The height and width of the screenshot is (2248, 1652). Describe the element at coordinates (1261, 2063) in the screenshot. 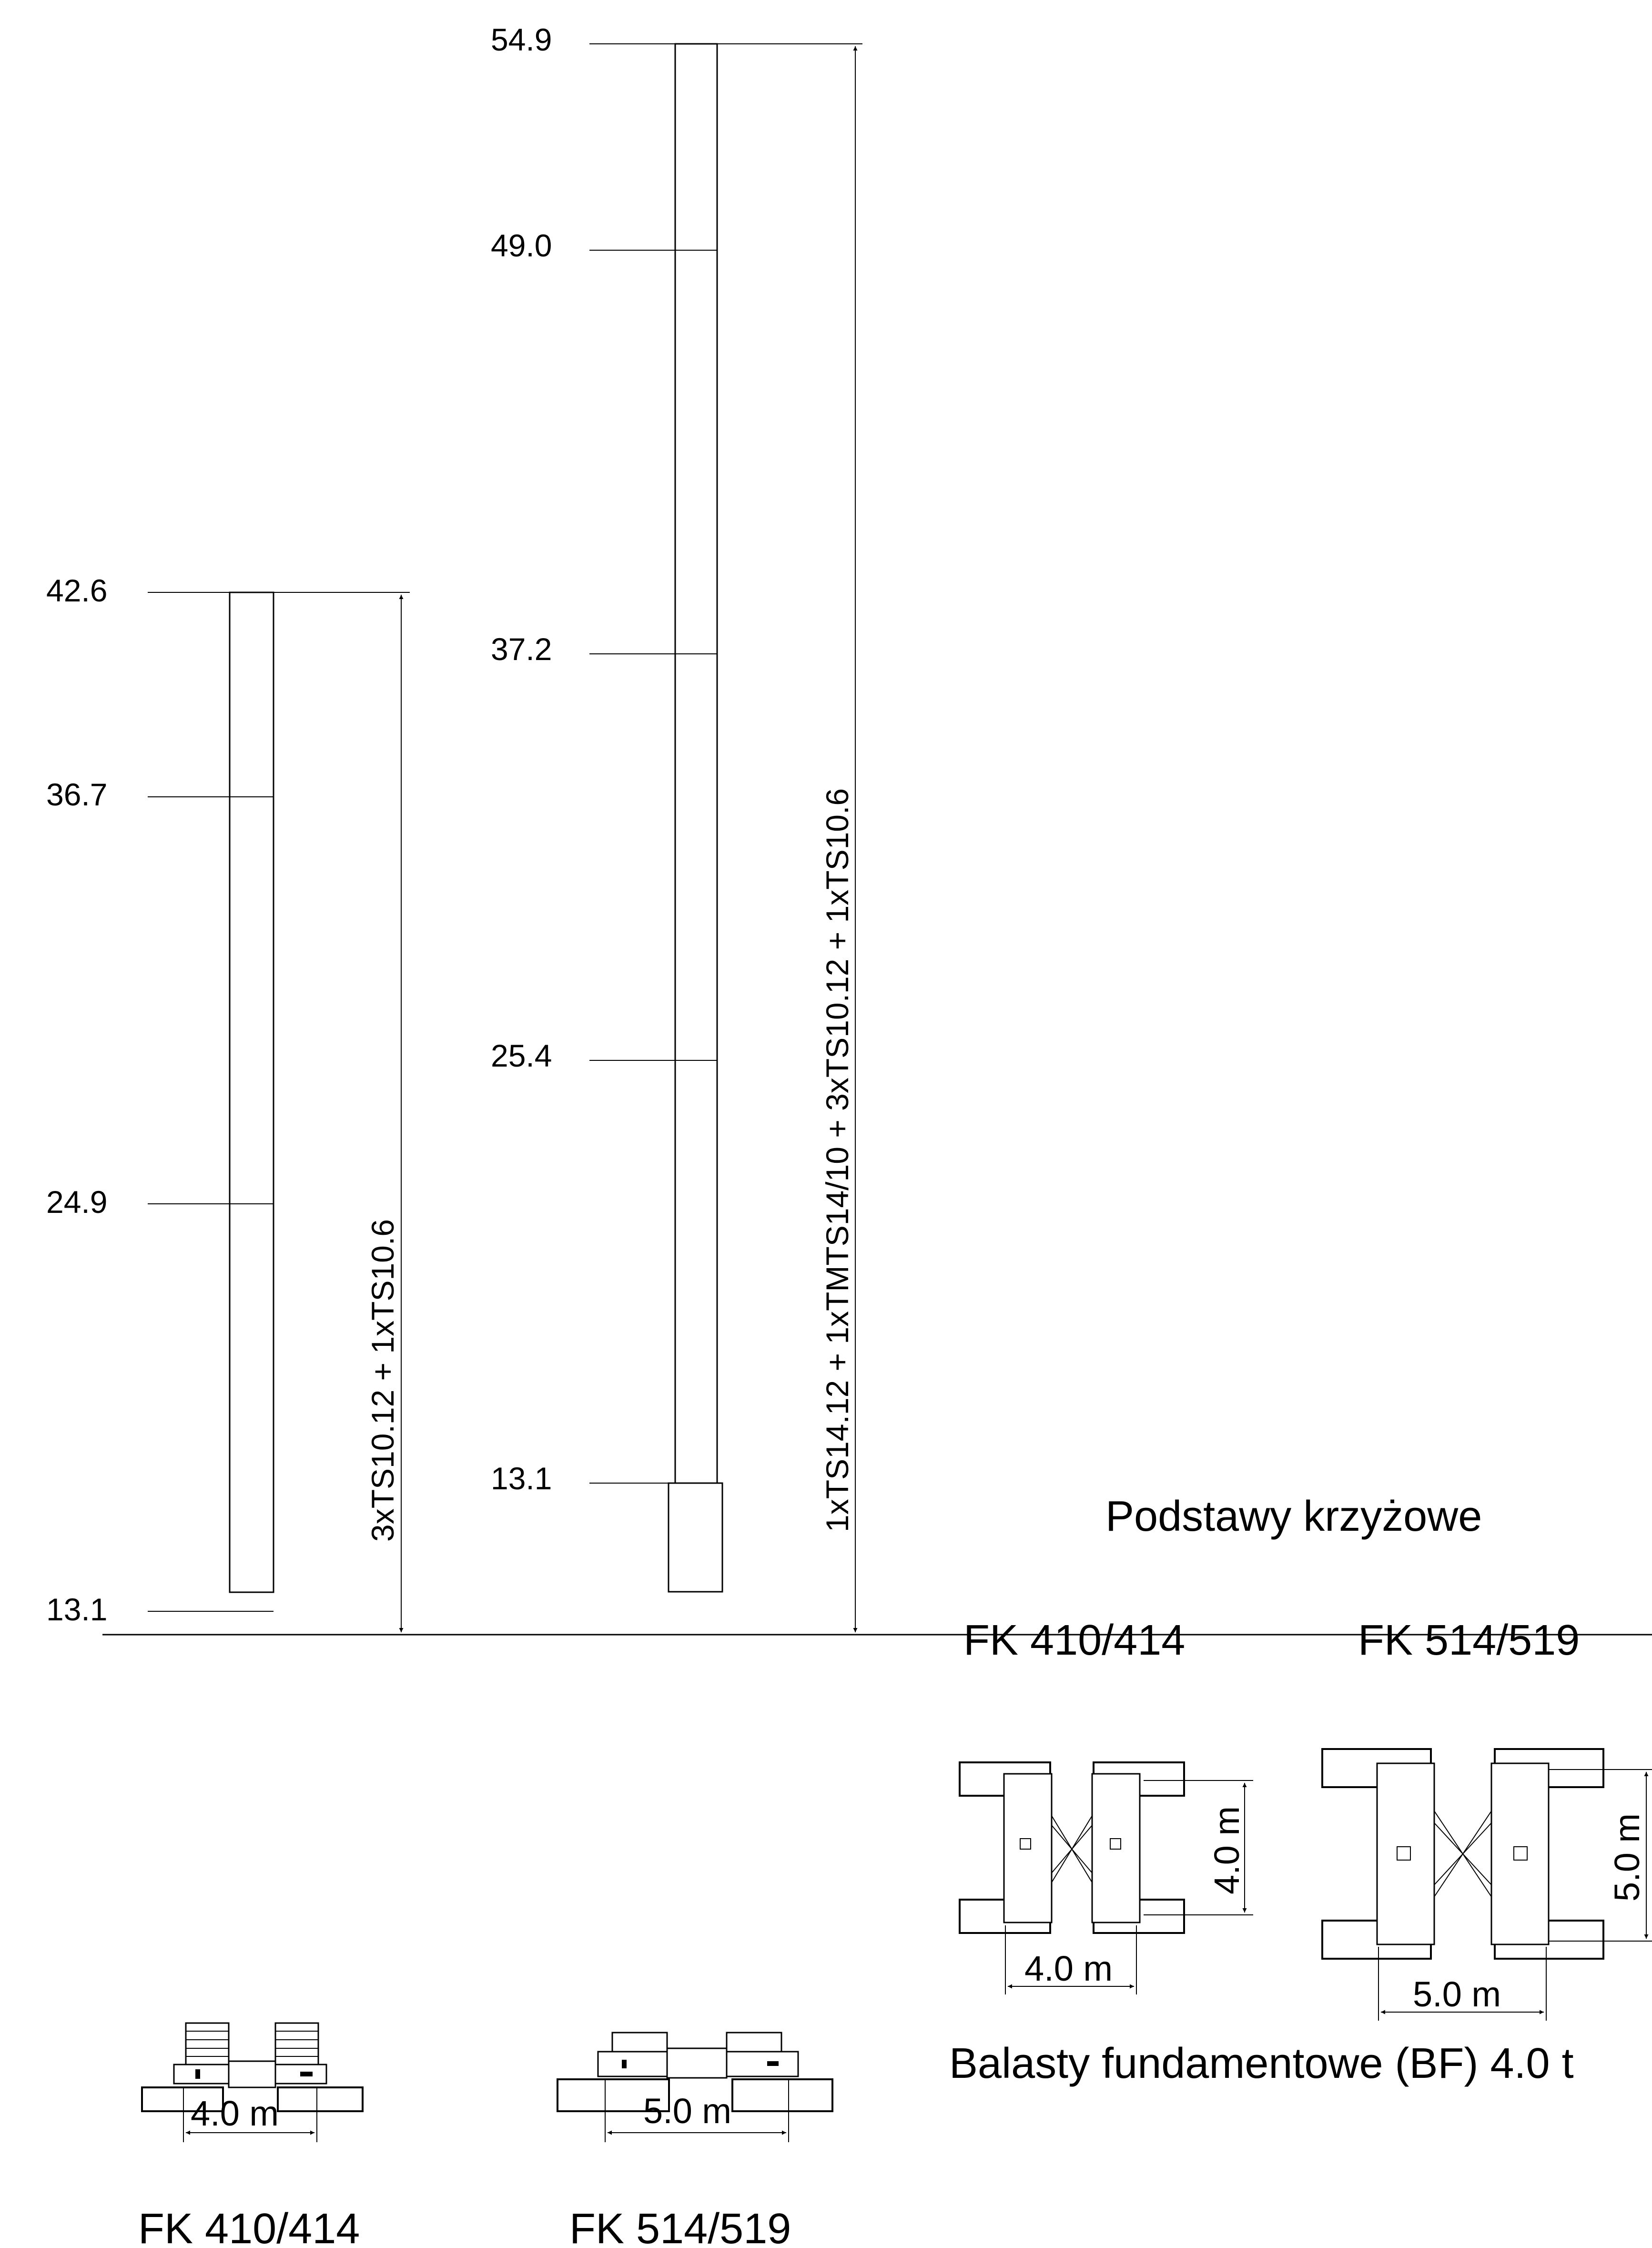

I see `ballast-note: Balasty fundamentowe (BF) 4.0 t` at that location.